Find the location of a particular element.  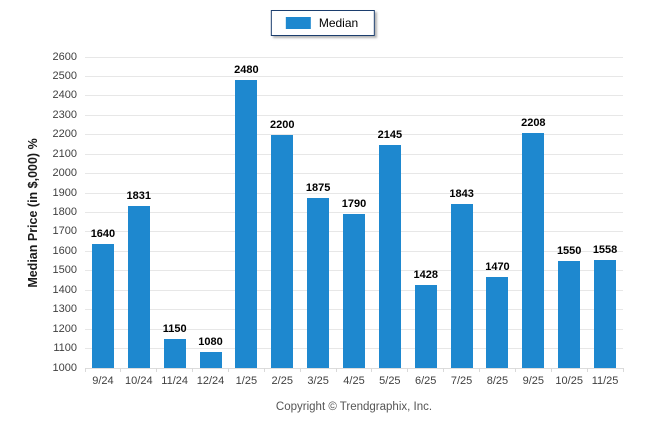

y-tick-label: 1900 is located at coordinates (64, 192).